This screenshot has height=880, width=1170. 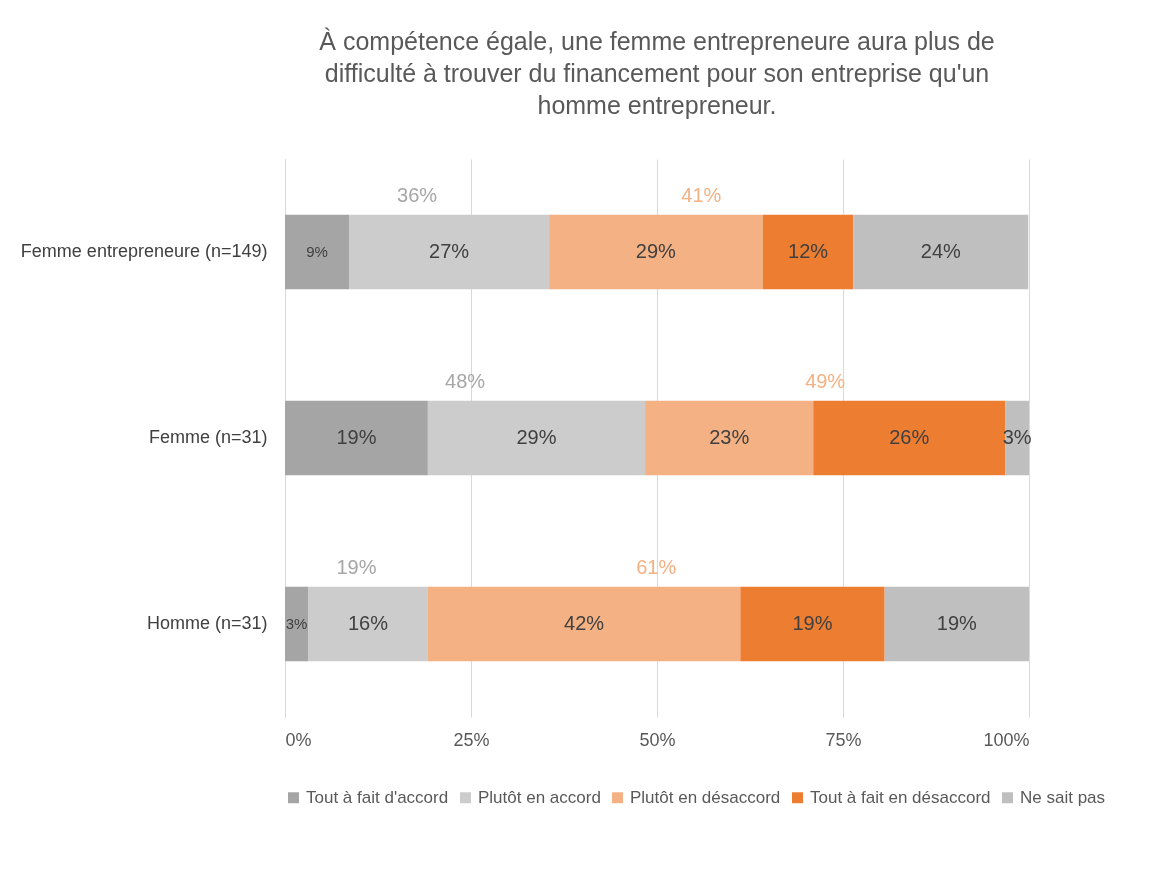 What do you see at coordinates (900, 797) in the screenshot?
I see `legend-label: Tout à fait en désaccord` at bounding box center [900, 797].